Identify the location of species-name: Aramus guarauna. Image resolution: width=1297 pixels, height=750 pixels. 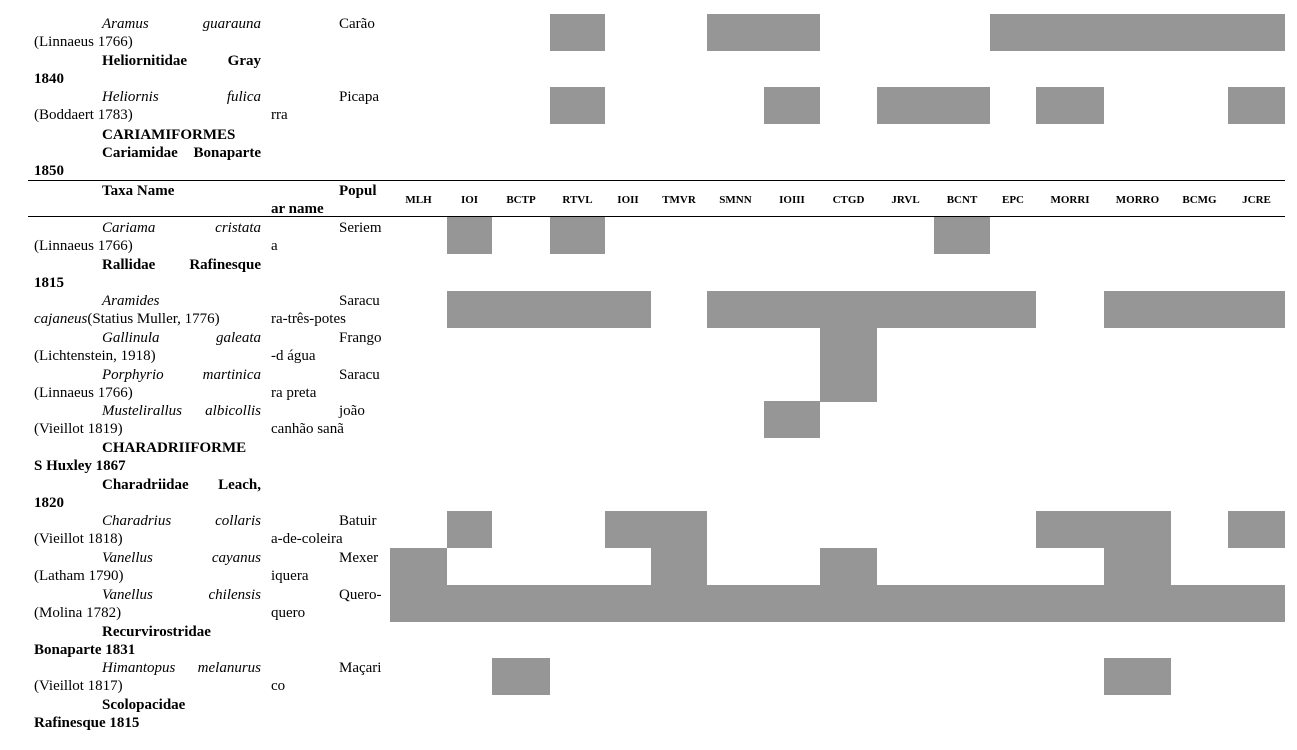
(181, 24).